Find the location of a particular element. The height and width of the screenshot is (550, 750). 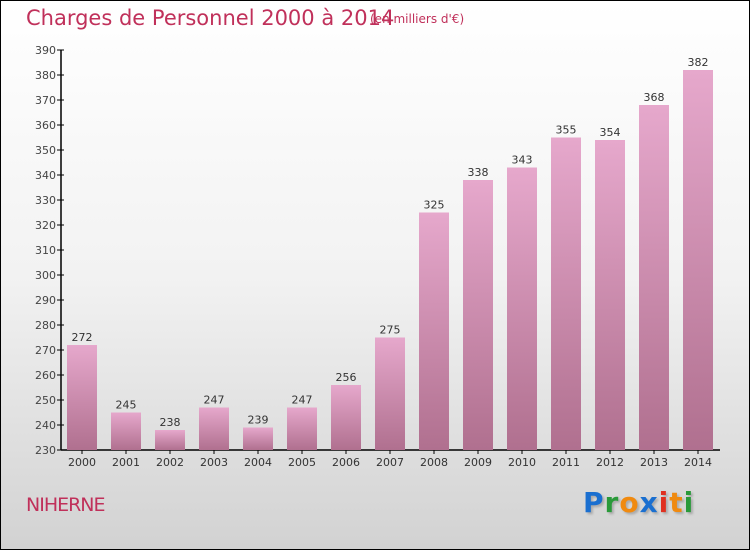

bar-2014 is located at coordinates (698, 260).